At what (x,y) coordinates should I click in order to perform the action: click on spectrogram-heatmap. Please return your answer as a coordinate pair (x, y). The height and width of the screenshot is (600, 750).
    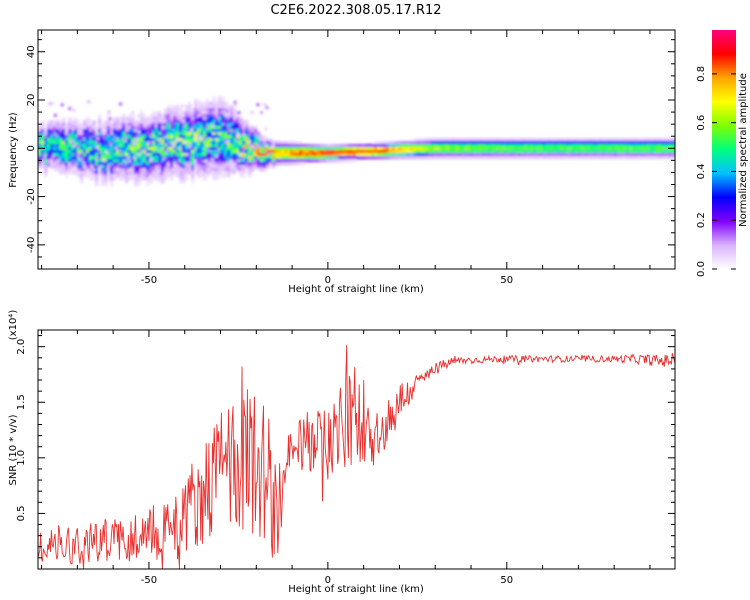
    Looking at the image, I should click on (356, 141).